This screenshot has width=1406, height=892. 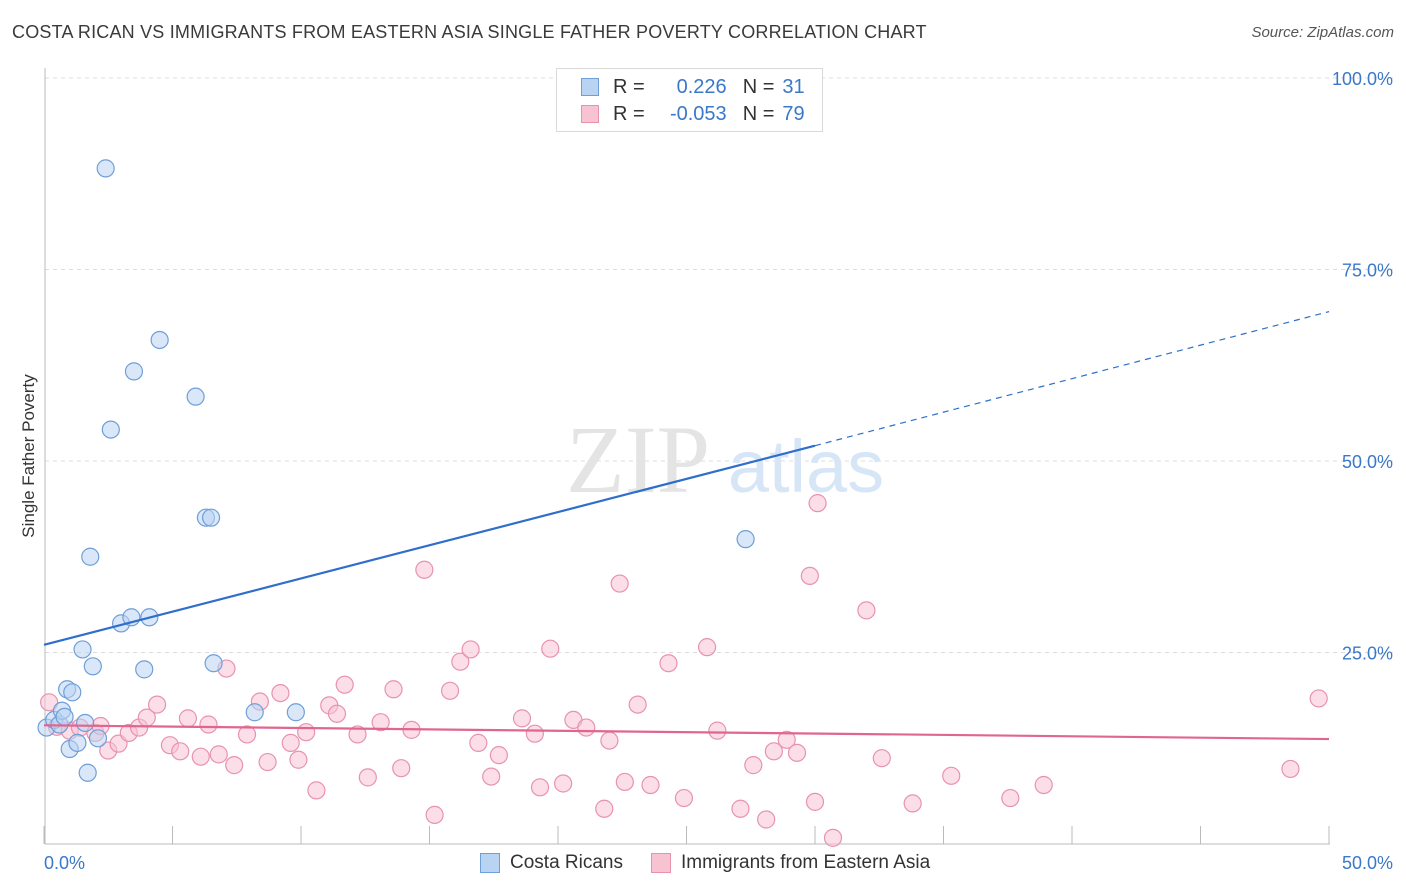 What do you see at coordinates (1367, 863) in the screenshot?
I see `x-tick-label: 50.0%` at bounding box center [1367, 863].